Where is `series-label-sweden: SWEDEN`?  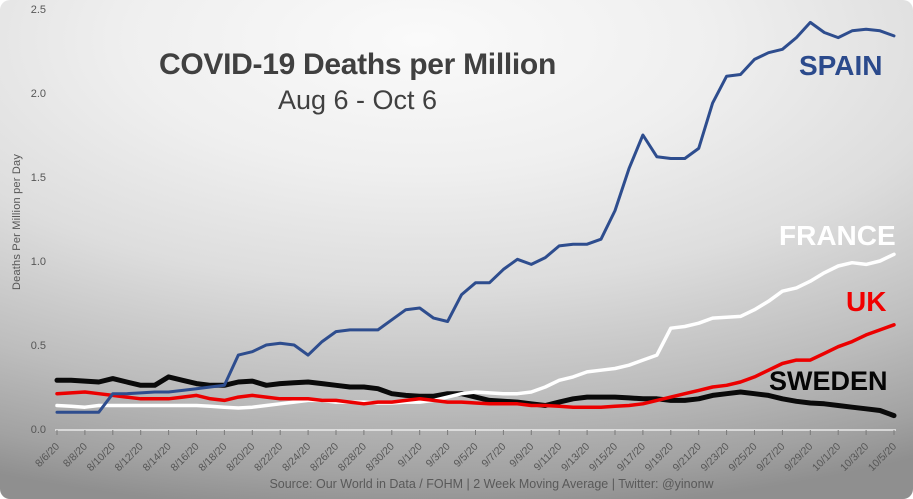
series-label-sweden: SWEDEN is located at coordinates (828, 381).